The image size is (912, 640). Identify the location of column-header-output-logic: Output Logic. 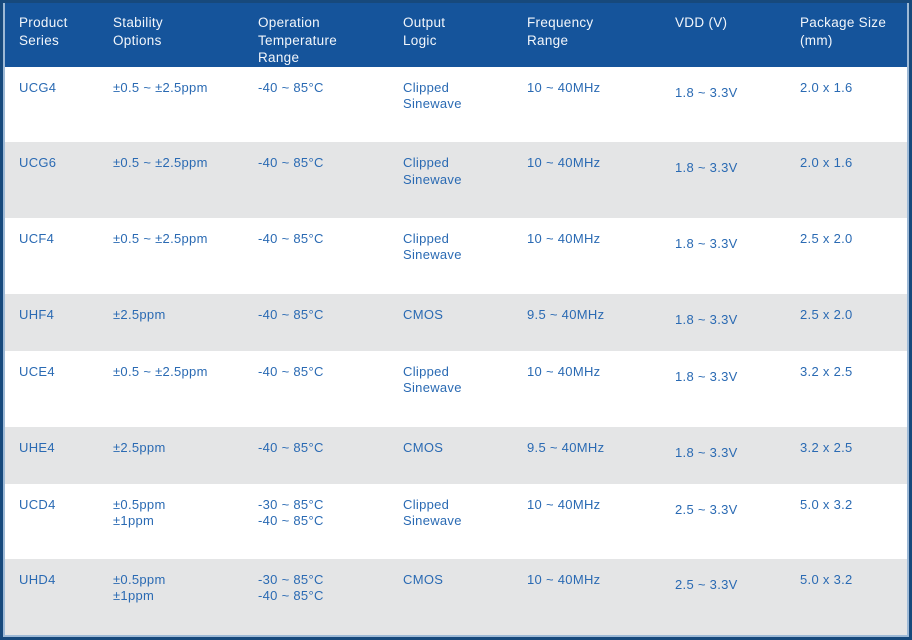
(451, 35).